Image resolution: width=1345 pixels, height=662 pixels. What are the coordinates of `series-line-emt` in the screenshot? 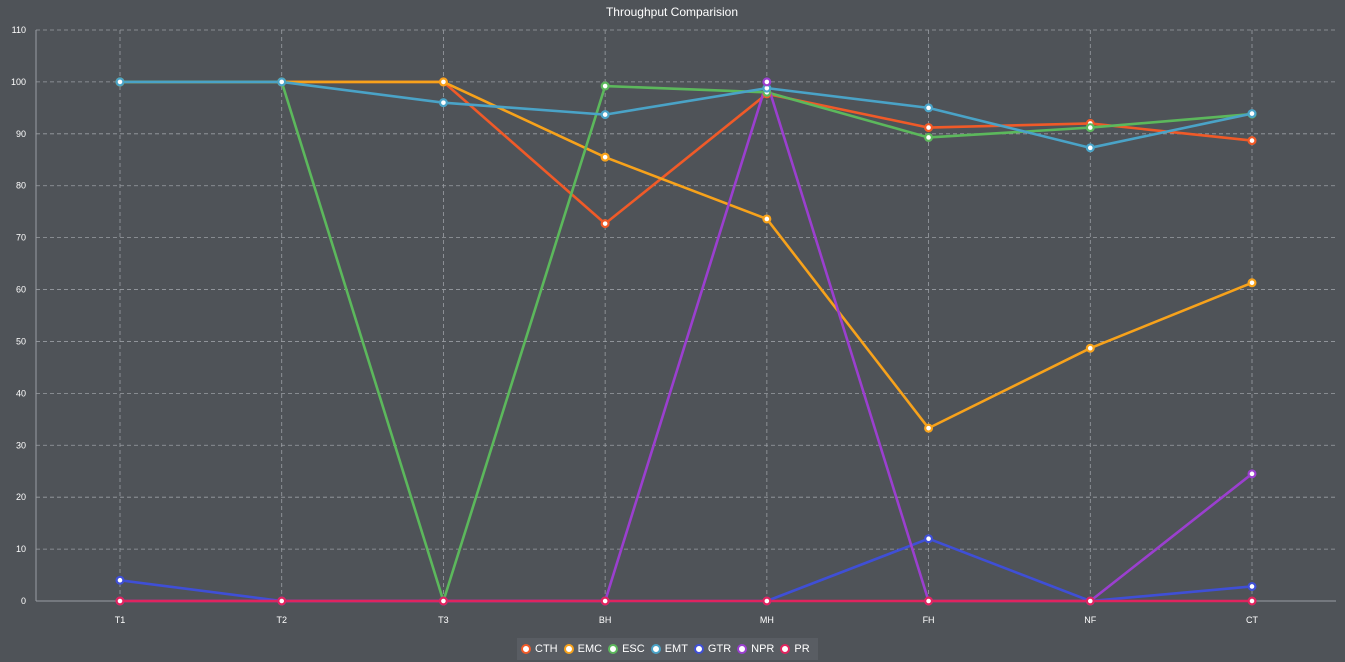 It's located at (686, 115).